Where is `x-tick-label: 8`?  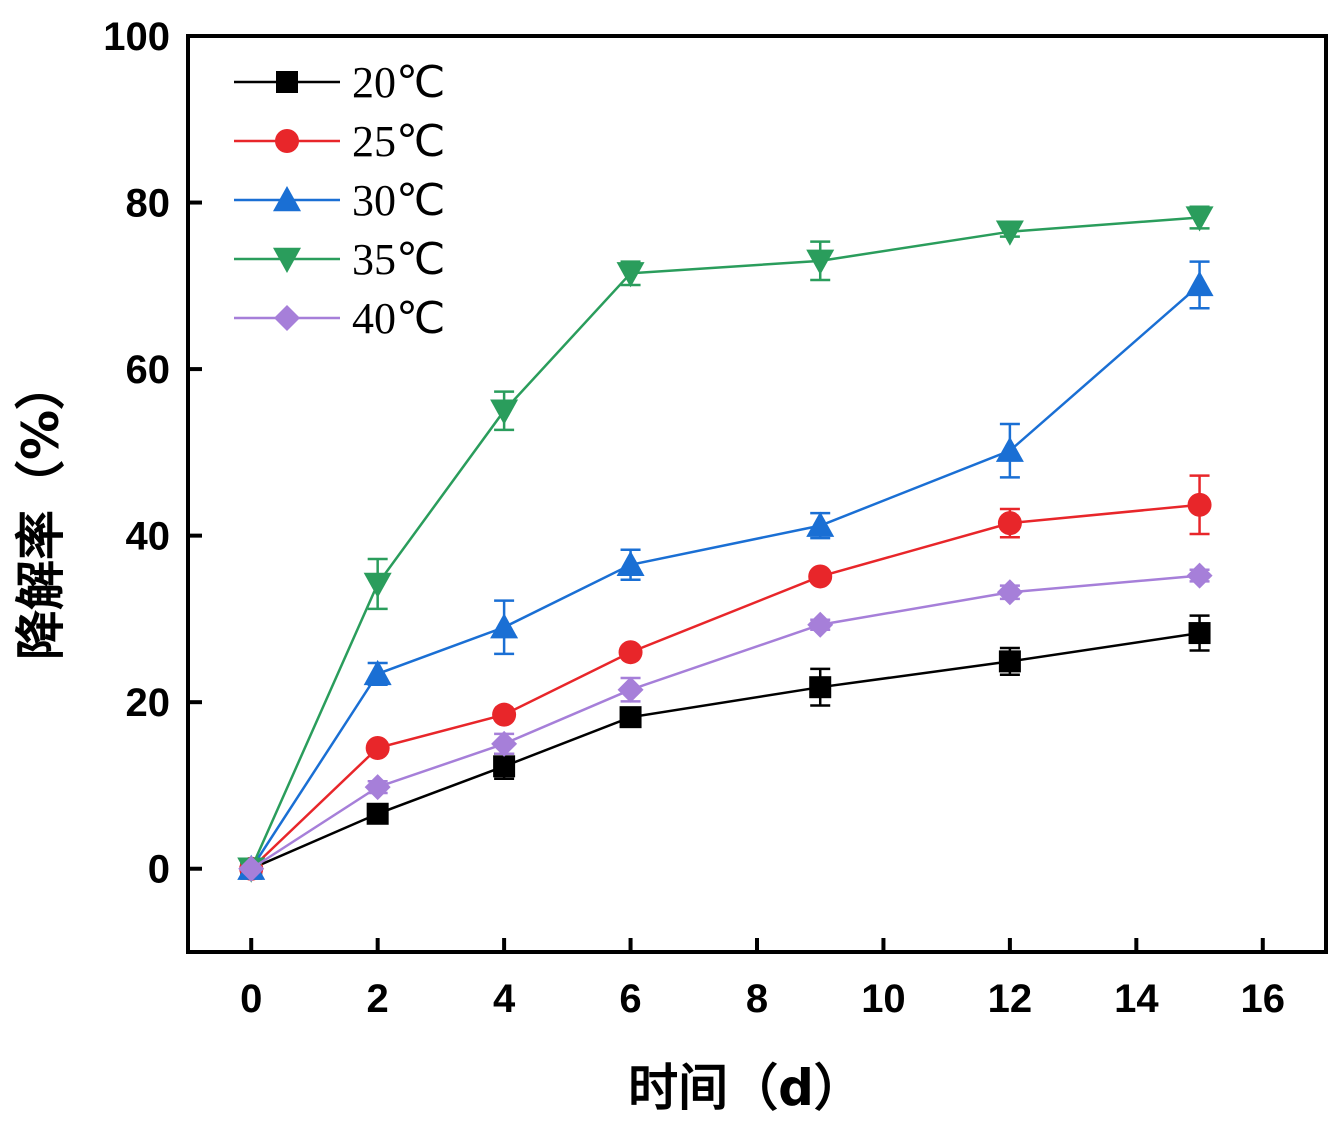
x-tick-label: 8 is located at coordinates (757, 999).